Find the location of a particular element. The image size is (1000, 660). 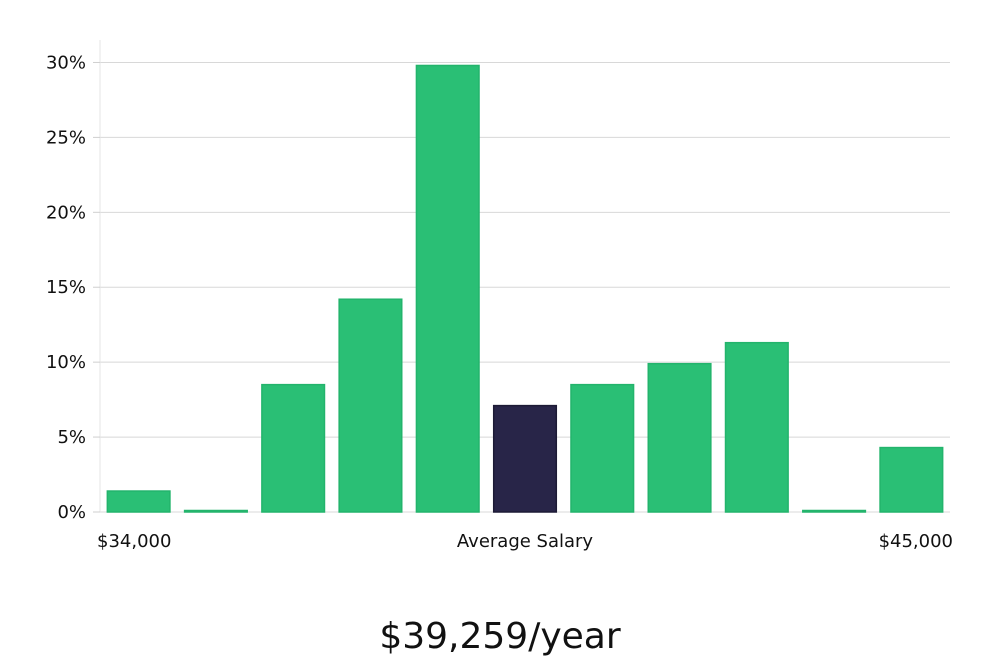

y-tick-label-15: 15% is located at coordinates (66, 287).